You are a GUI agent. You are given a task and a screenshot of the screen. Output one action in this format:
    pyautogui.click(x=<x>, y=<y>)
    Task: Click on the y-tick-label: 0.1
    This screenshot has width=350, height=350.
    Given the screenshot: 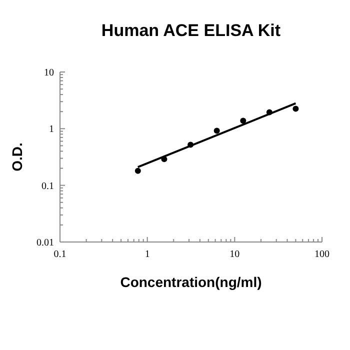 What is the action you would take?
    pyautogui.click(x=48, y=186)
    